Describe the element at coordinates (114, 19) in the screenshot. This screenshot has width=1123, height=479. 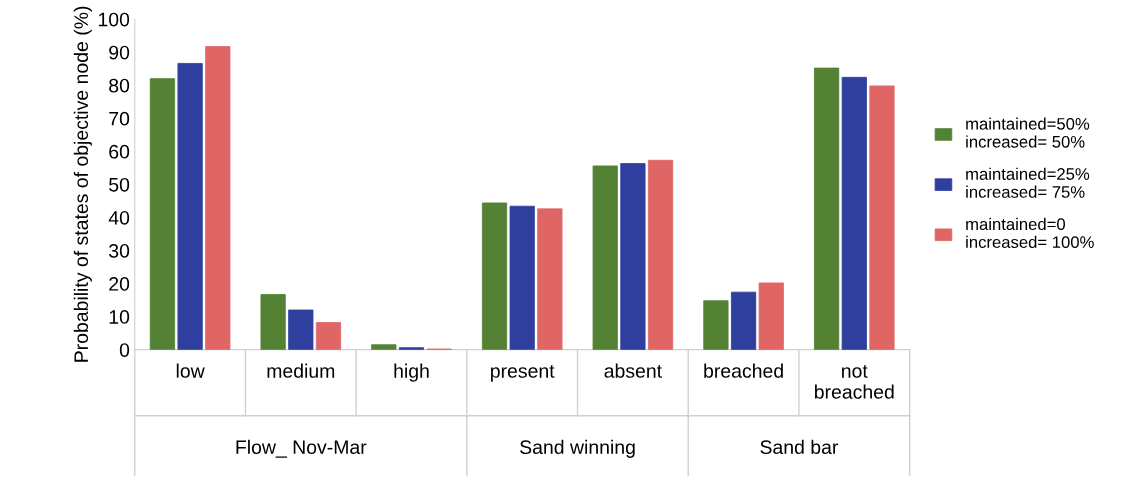
I see `y-tick-label: 100` at that location.